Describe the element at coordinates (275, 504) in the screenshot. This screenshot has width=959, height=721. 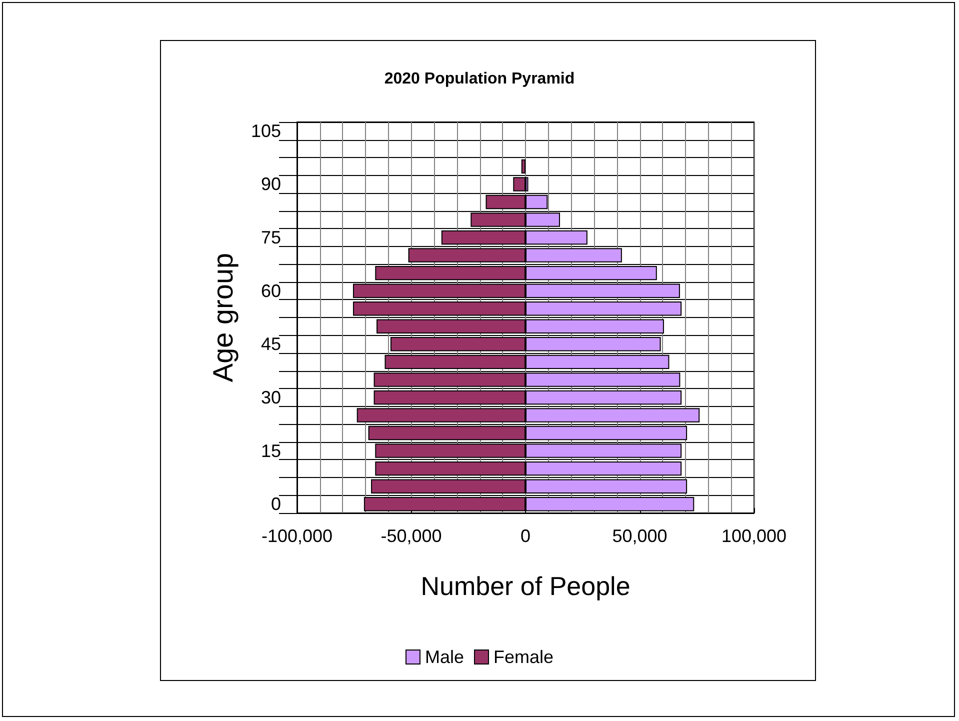
I see `y-tick-label: 0` at that location.